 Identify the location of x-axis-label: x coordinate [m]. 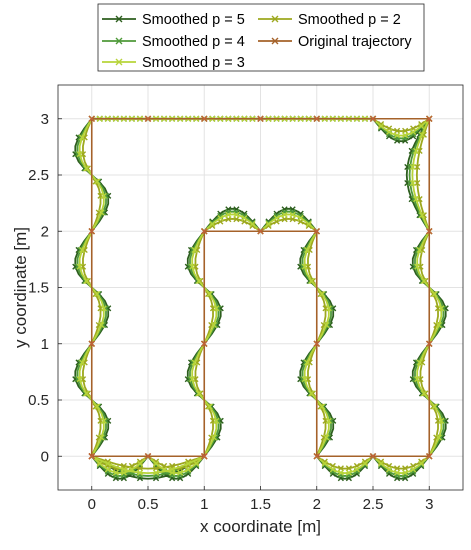
(260, 526).